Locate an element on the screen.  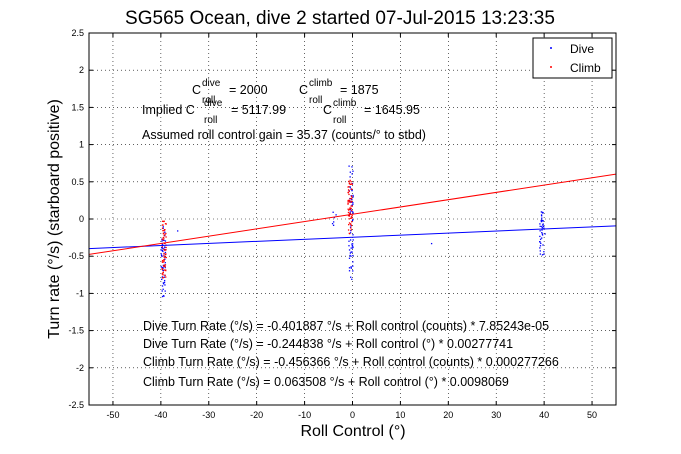
y-axis-label: Turn rate (°/s) (starboard positive) is located at coordinates (54, 219).